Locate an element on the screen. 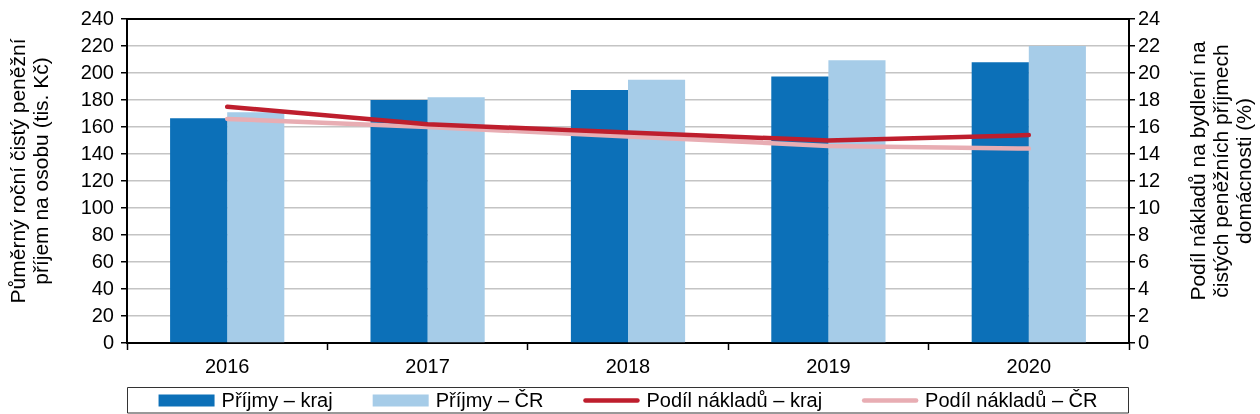  legend-label: Podíl nákladů – ČR is located at coordinates (1011, 400).